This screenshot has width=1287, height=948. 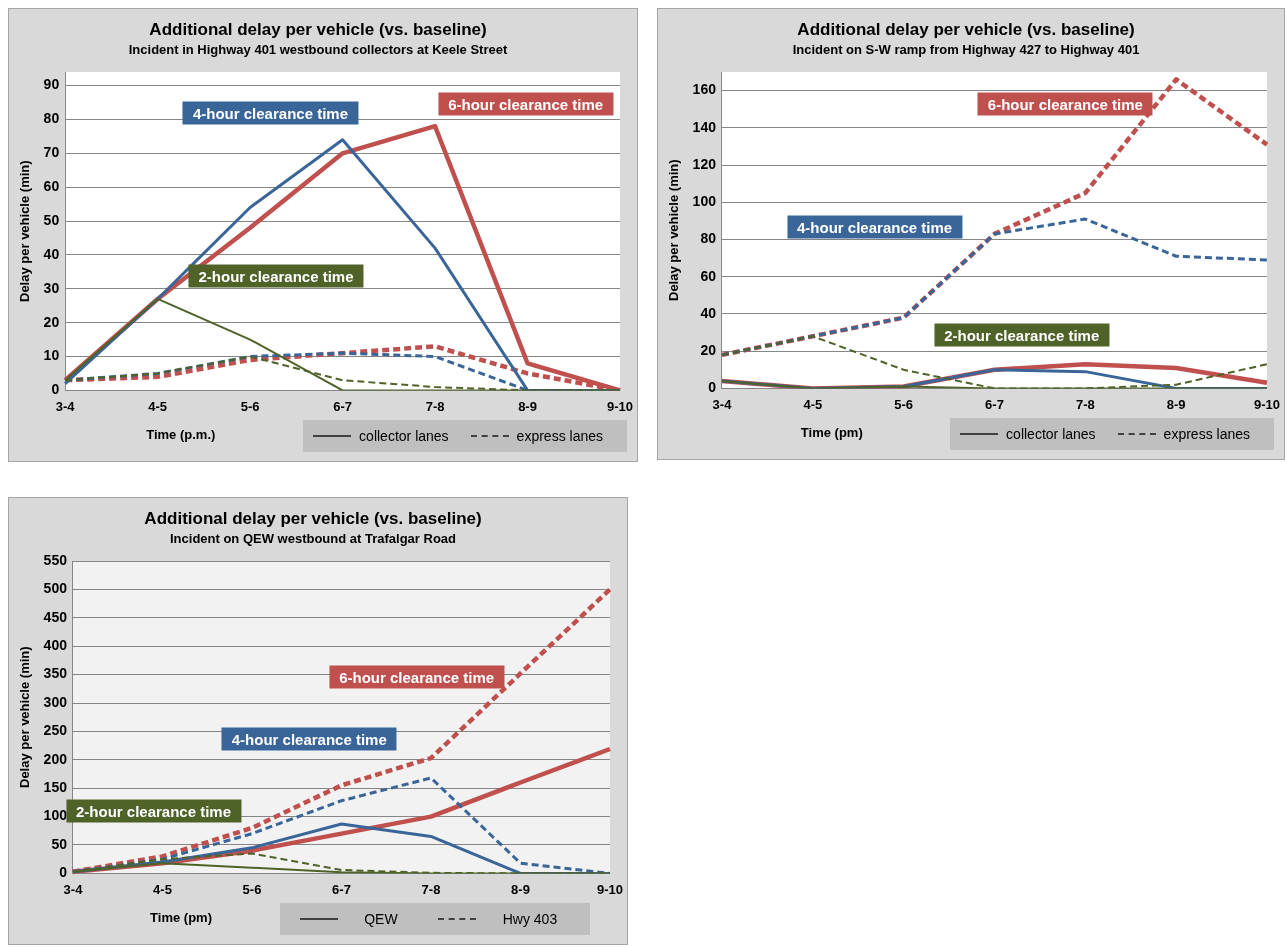 What do you see at coordinates (55, 701) in the screenshot?
I see `y-tick-label: 300` at bounding box center [55, 701].